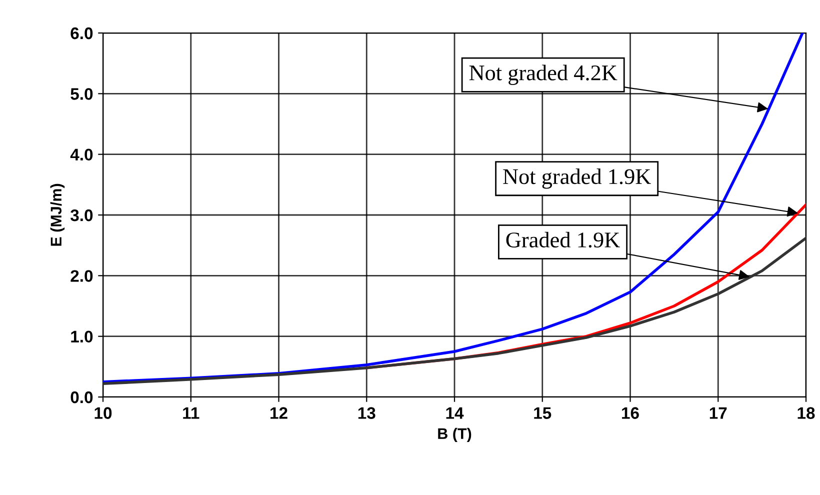 The height and width of the screenshot is (495, 820). Describe the element at coordinates (543, 74) in the screenshot. I see `annotation: Not graded 4.2K` at that location.